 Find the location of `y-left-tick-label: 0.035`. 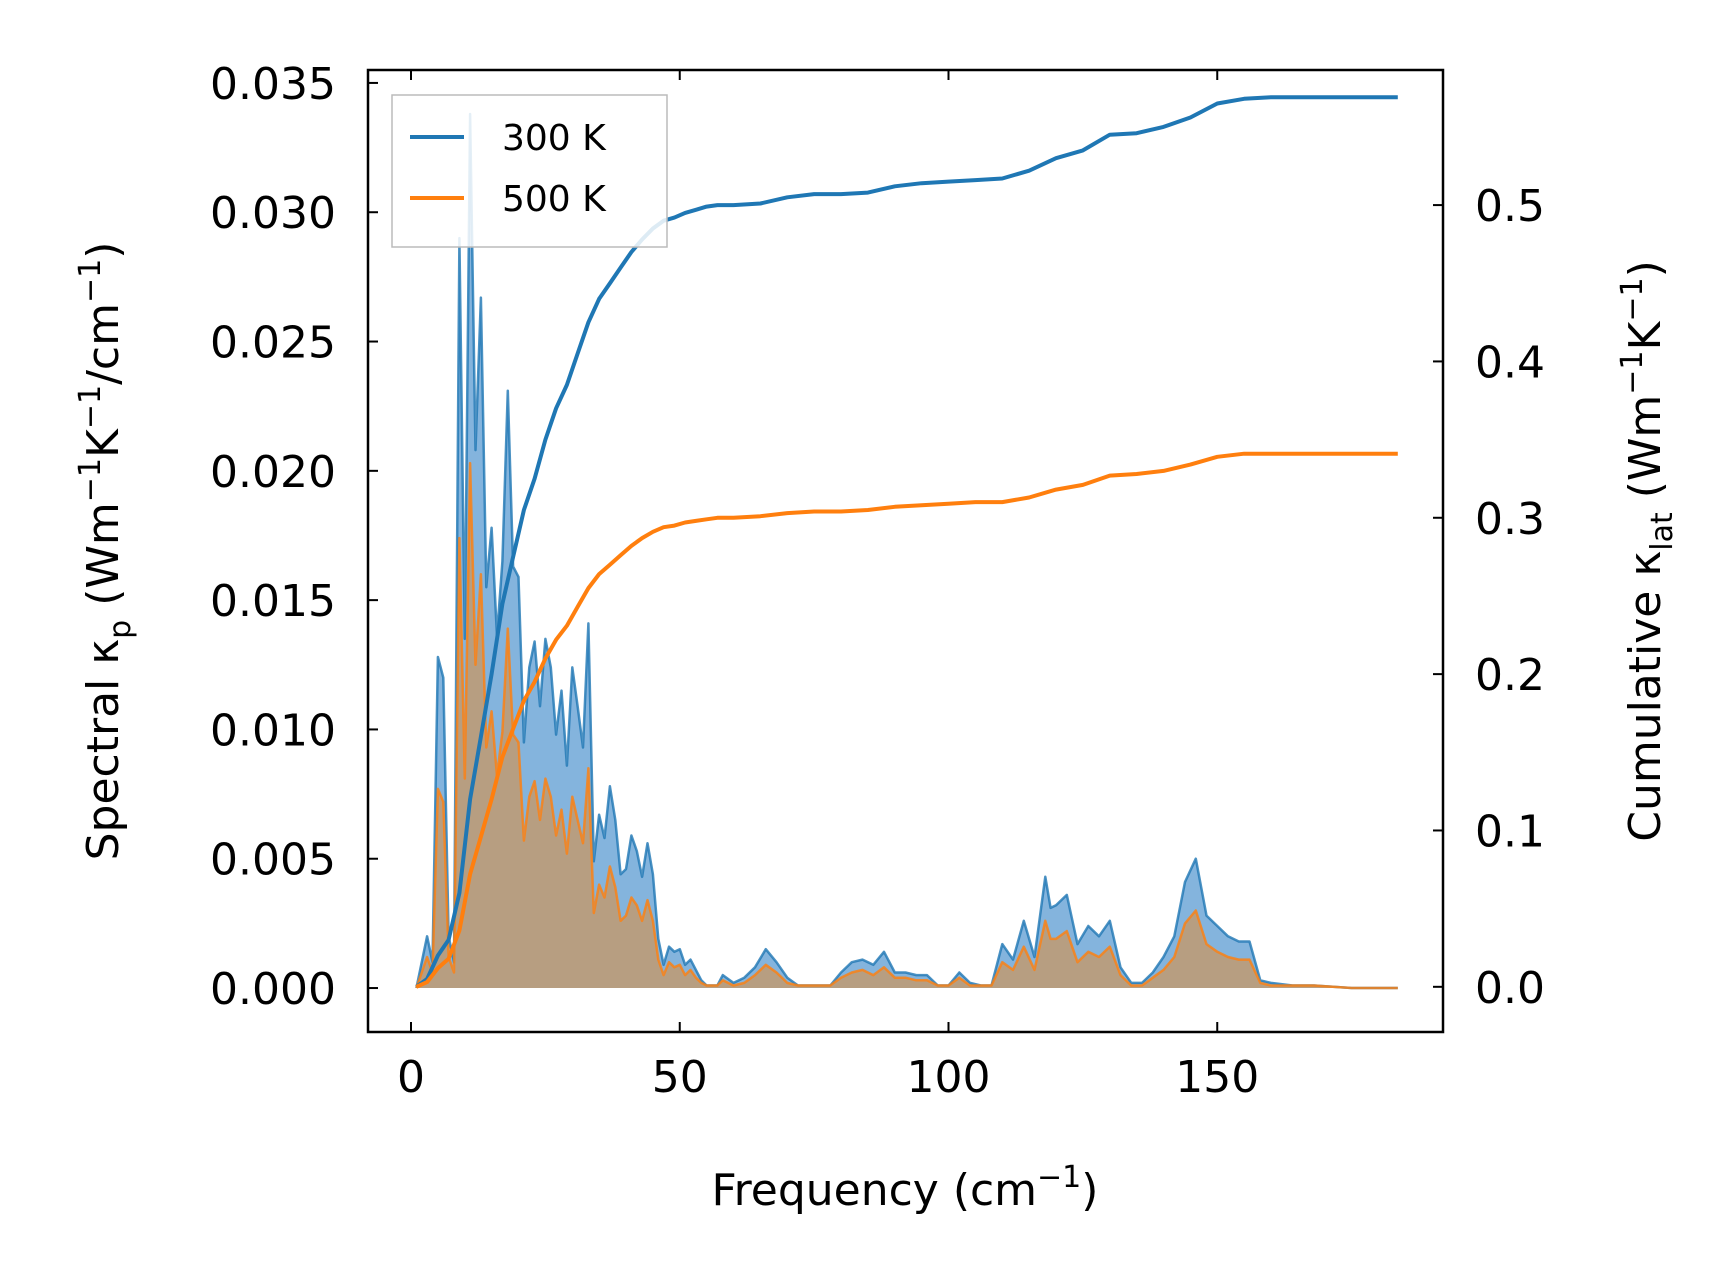

y-left-tick-label: 0.035 is located at coordinates (273, 84).